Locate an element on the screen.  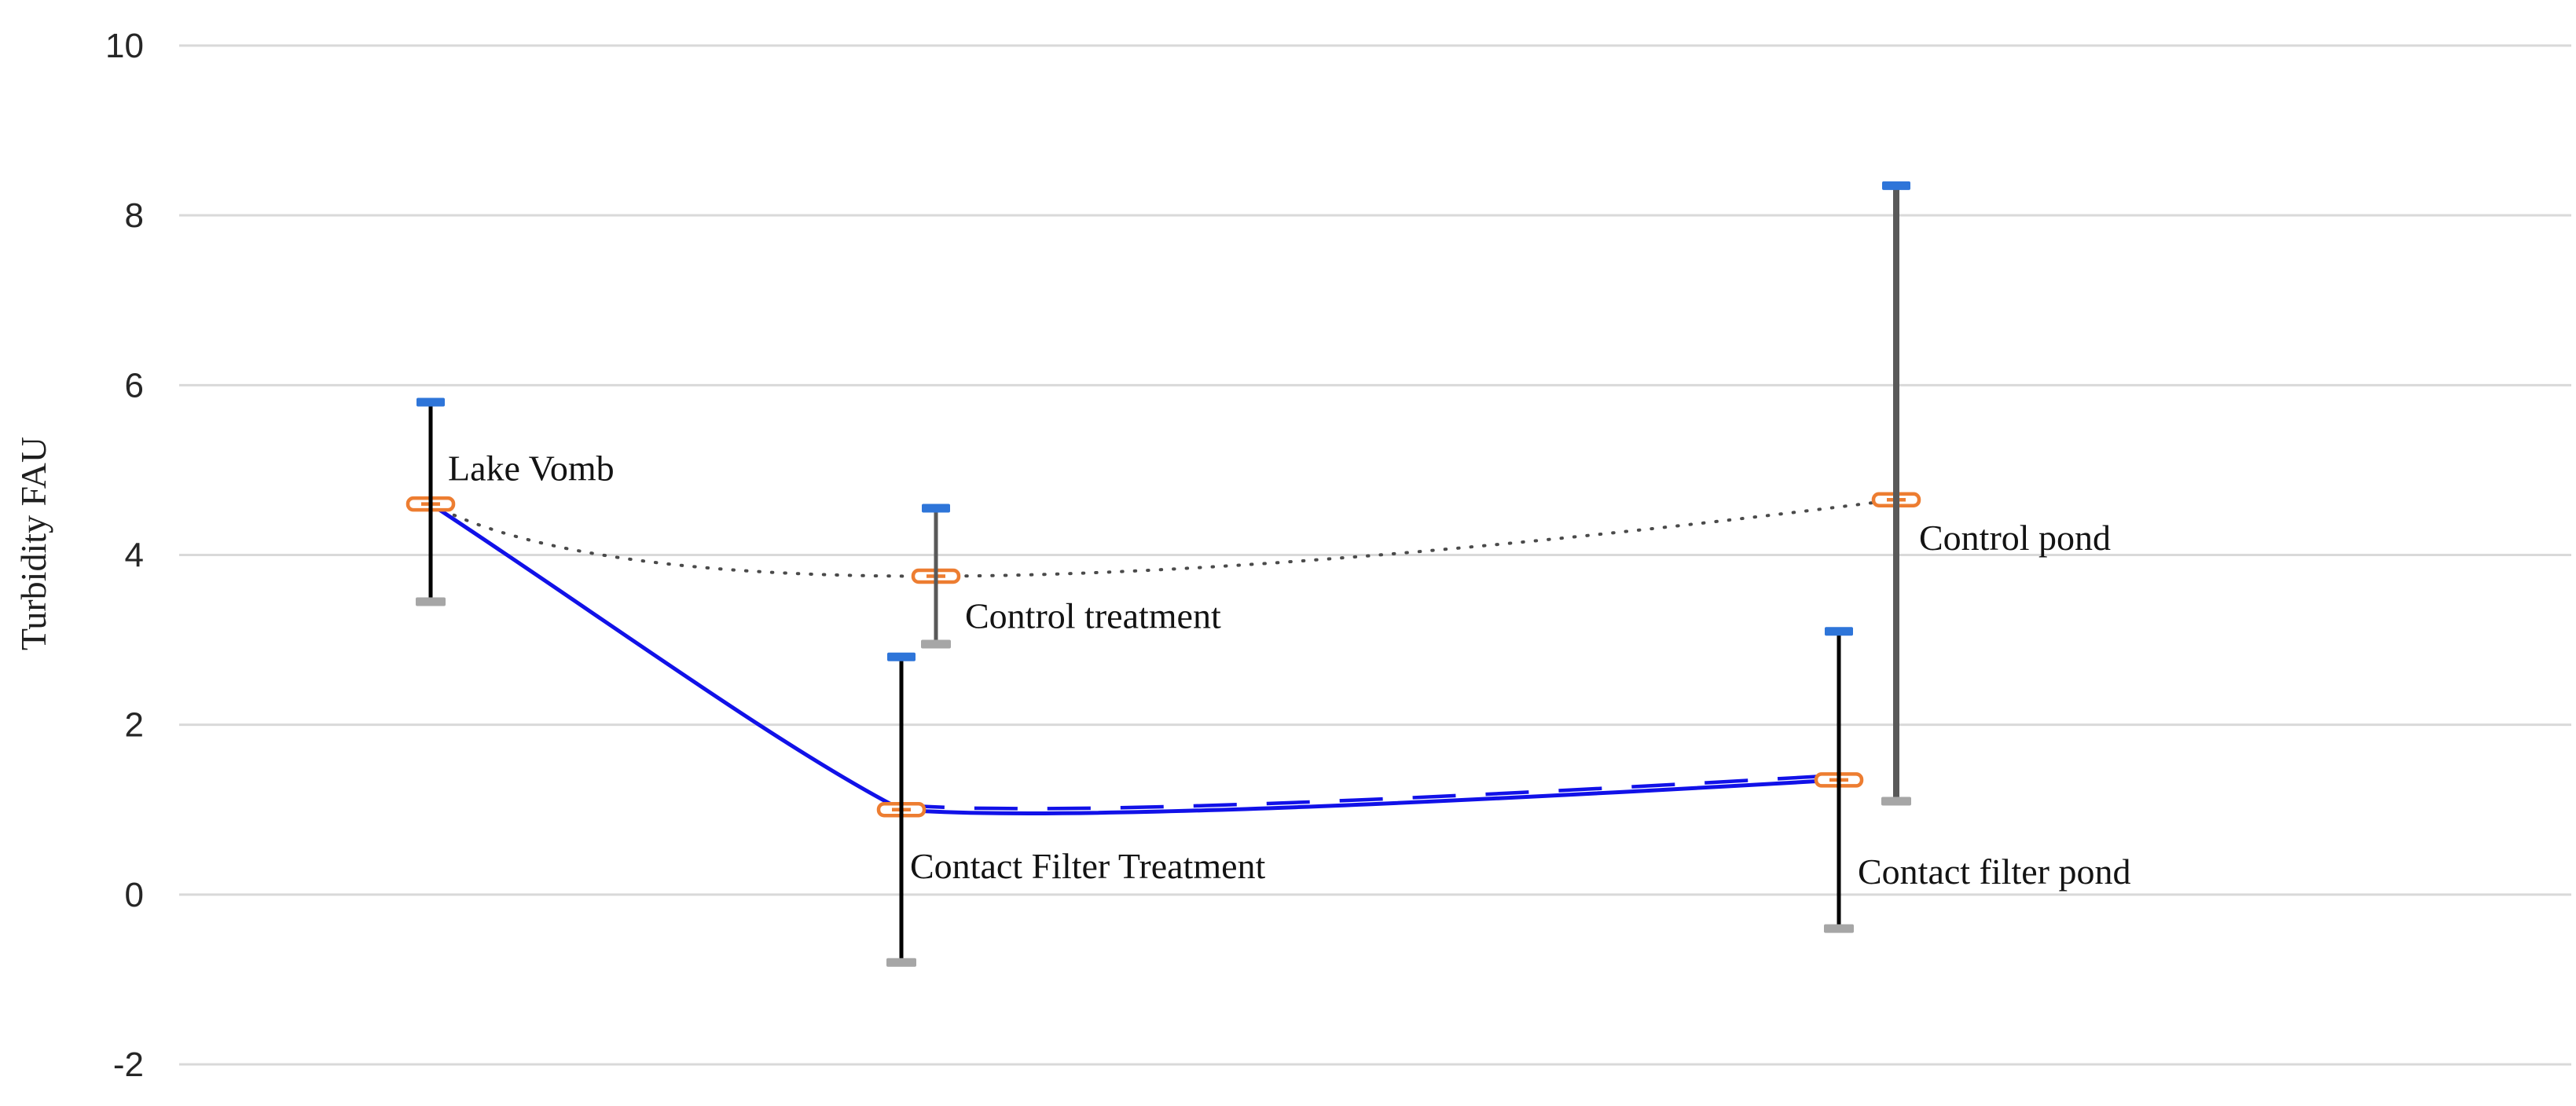
dotted-control-series-line is located at coordinates (1163, 538).